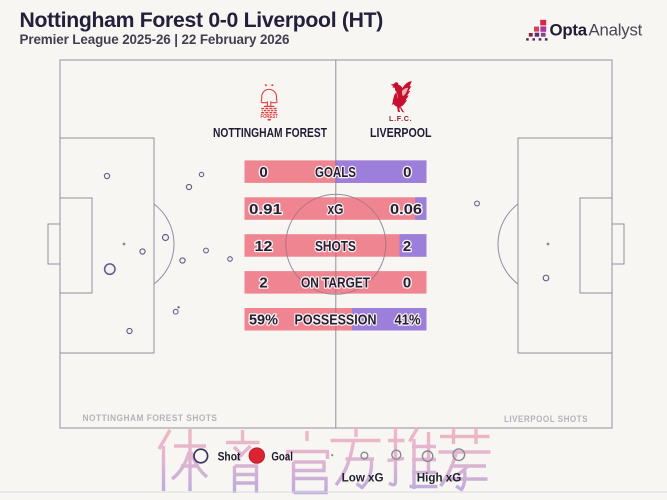 The height and width of the screenshot is (500, 667). What do you see at coordinates (406, 209) in the screenshot?
I see `svg-text: 0.06` at bounding box center [406, 209].